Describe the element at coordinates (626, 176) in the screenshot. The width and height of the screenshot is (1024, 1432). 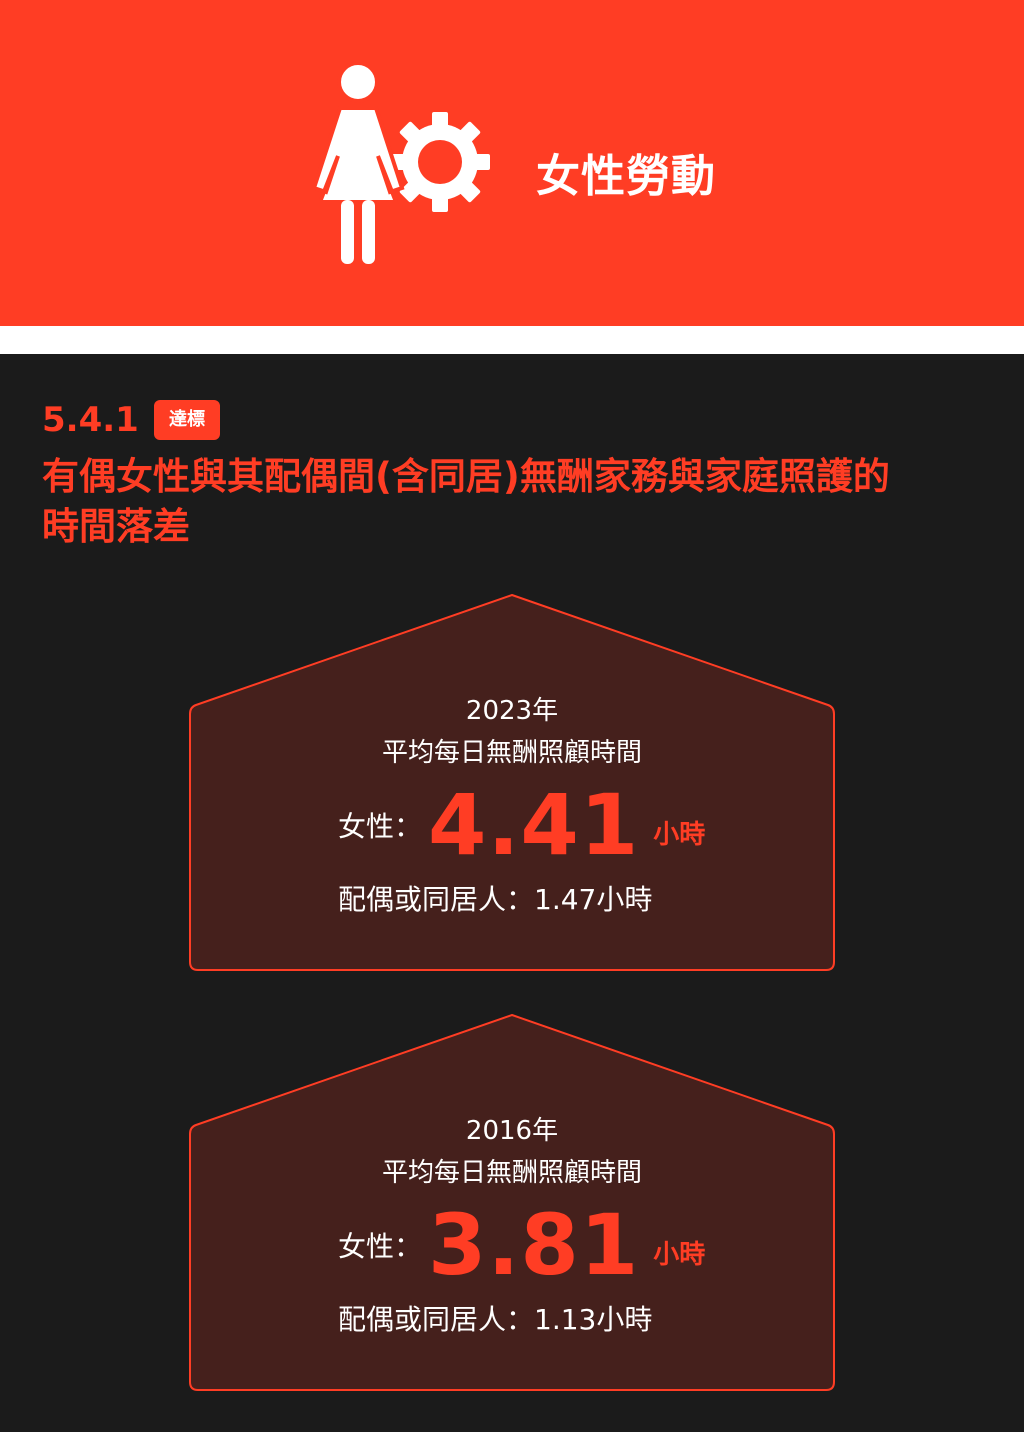
I see `page-title: 女性勞動` at that location.